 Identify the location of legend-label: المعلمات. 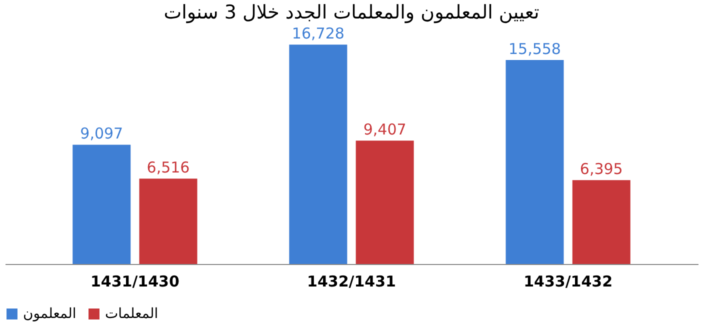
(131, 314).